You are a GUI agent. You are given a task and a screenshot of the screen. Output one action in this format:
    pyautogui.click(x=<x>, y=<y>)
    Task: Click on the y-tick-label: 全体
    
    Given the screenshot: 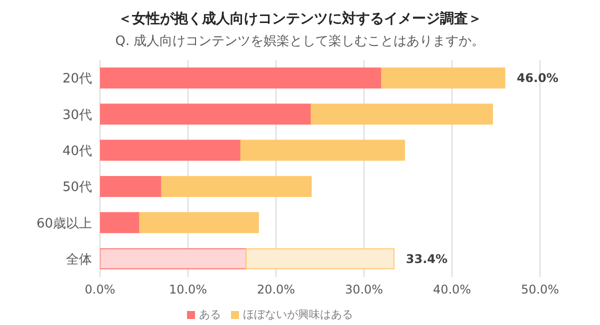 What is the action you would take?
    pyautogui.click(x=79, y=260)
    